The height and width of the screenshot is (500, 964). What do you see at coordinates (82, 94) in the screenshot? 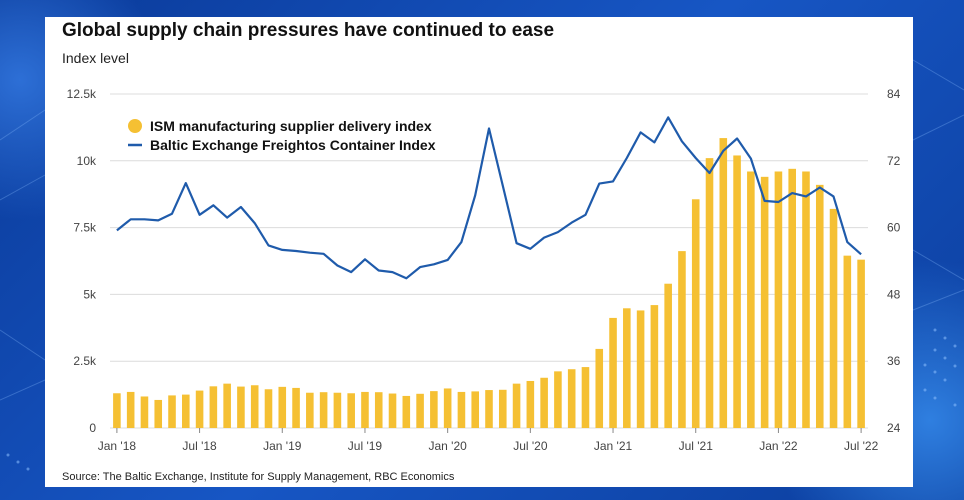
I see `y-left-tick-label: 12.5k` at bounding box center [82, 94].